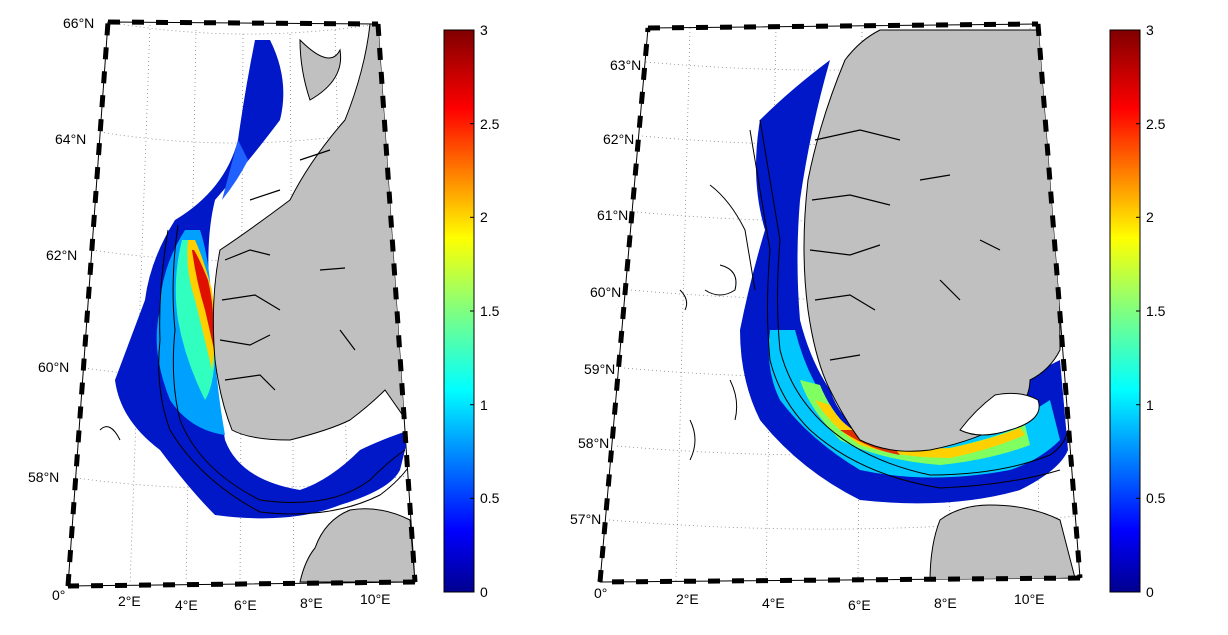 This screenshot has height=635, width=1228. Describe the element at coordinates (1150, 30) in the screenshot. I see `right-colorbar-tick-3: 3` at that location.